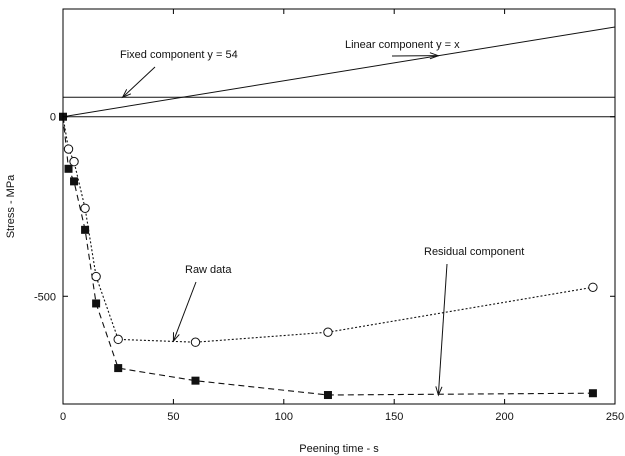 This screenshot has width=625, height=456. What do you see at coordinates (439, 391) in the screenshot?
I see `annotation-residual-component-arrow-head` at bounding box center [439, 391].